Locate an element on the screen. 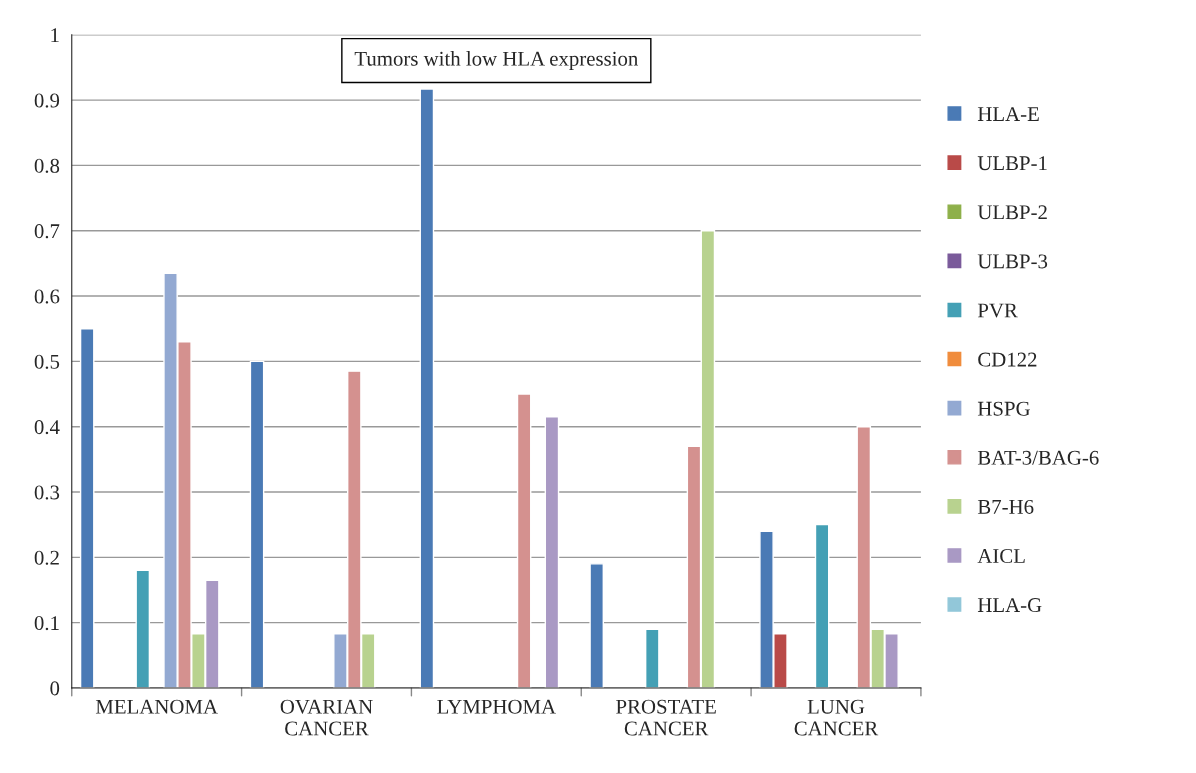 This screenshot has width=1196, height=773. x-tick-label: LUNG CANCER is located at coordinates (836, 717).